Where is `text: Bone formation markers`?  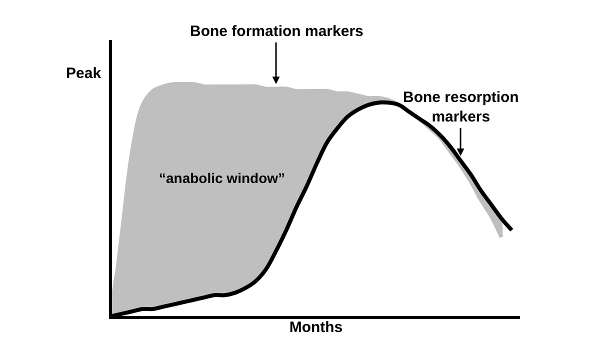
text: Bone formation markers is located at coordinates (277, 31).